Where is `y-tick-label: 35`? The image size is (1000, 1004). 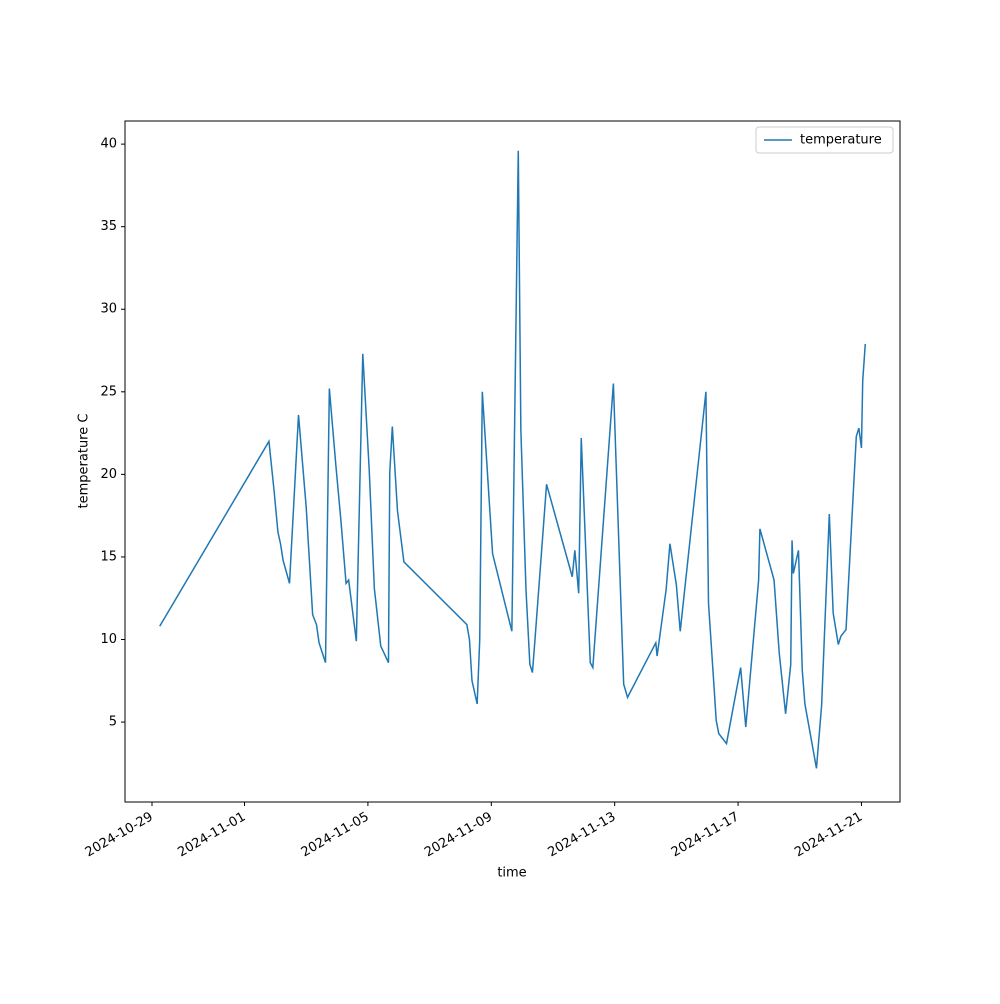
y-tick-label: 35 is located at coordinates (108, 226).